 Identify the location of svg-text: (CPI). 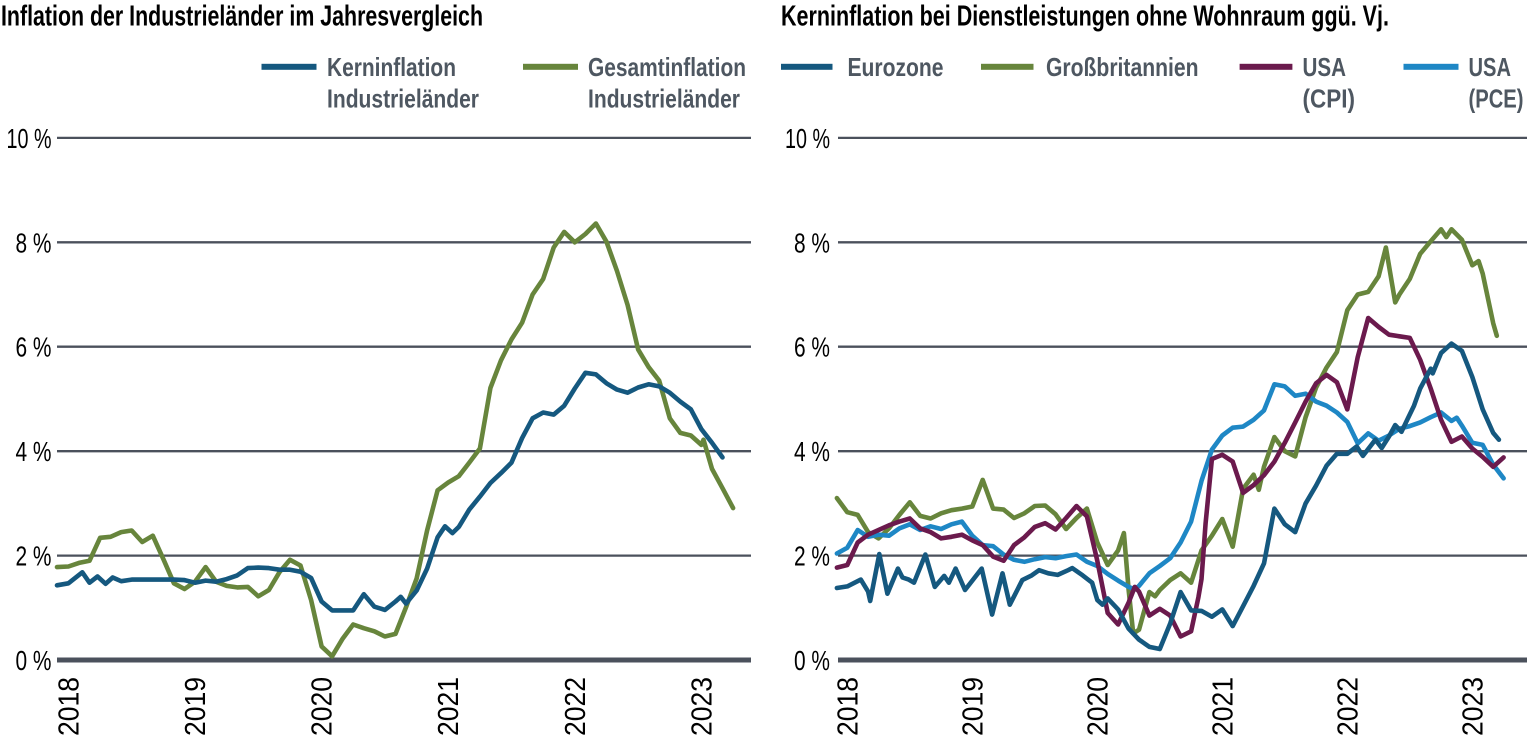
(1329, 99).